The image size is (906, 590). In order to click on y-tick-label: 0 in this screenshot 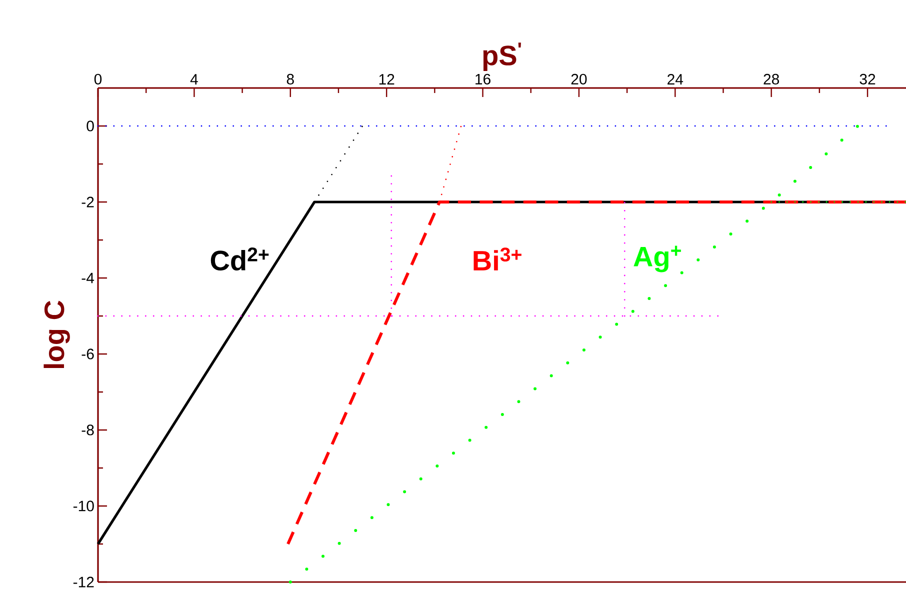, I will do `click(90, 126)`.